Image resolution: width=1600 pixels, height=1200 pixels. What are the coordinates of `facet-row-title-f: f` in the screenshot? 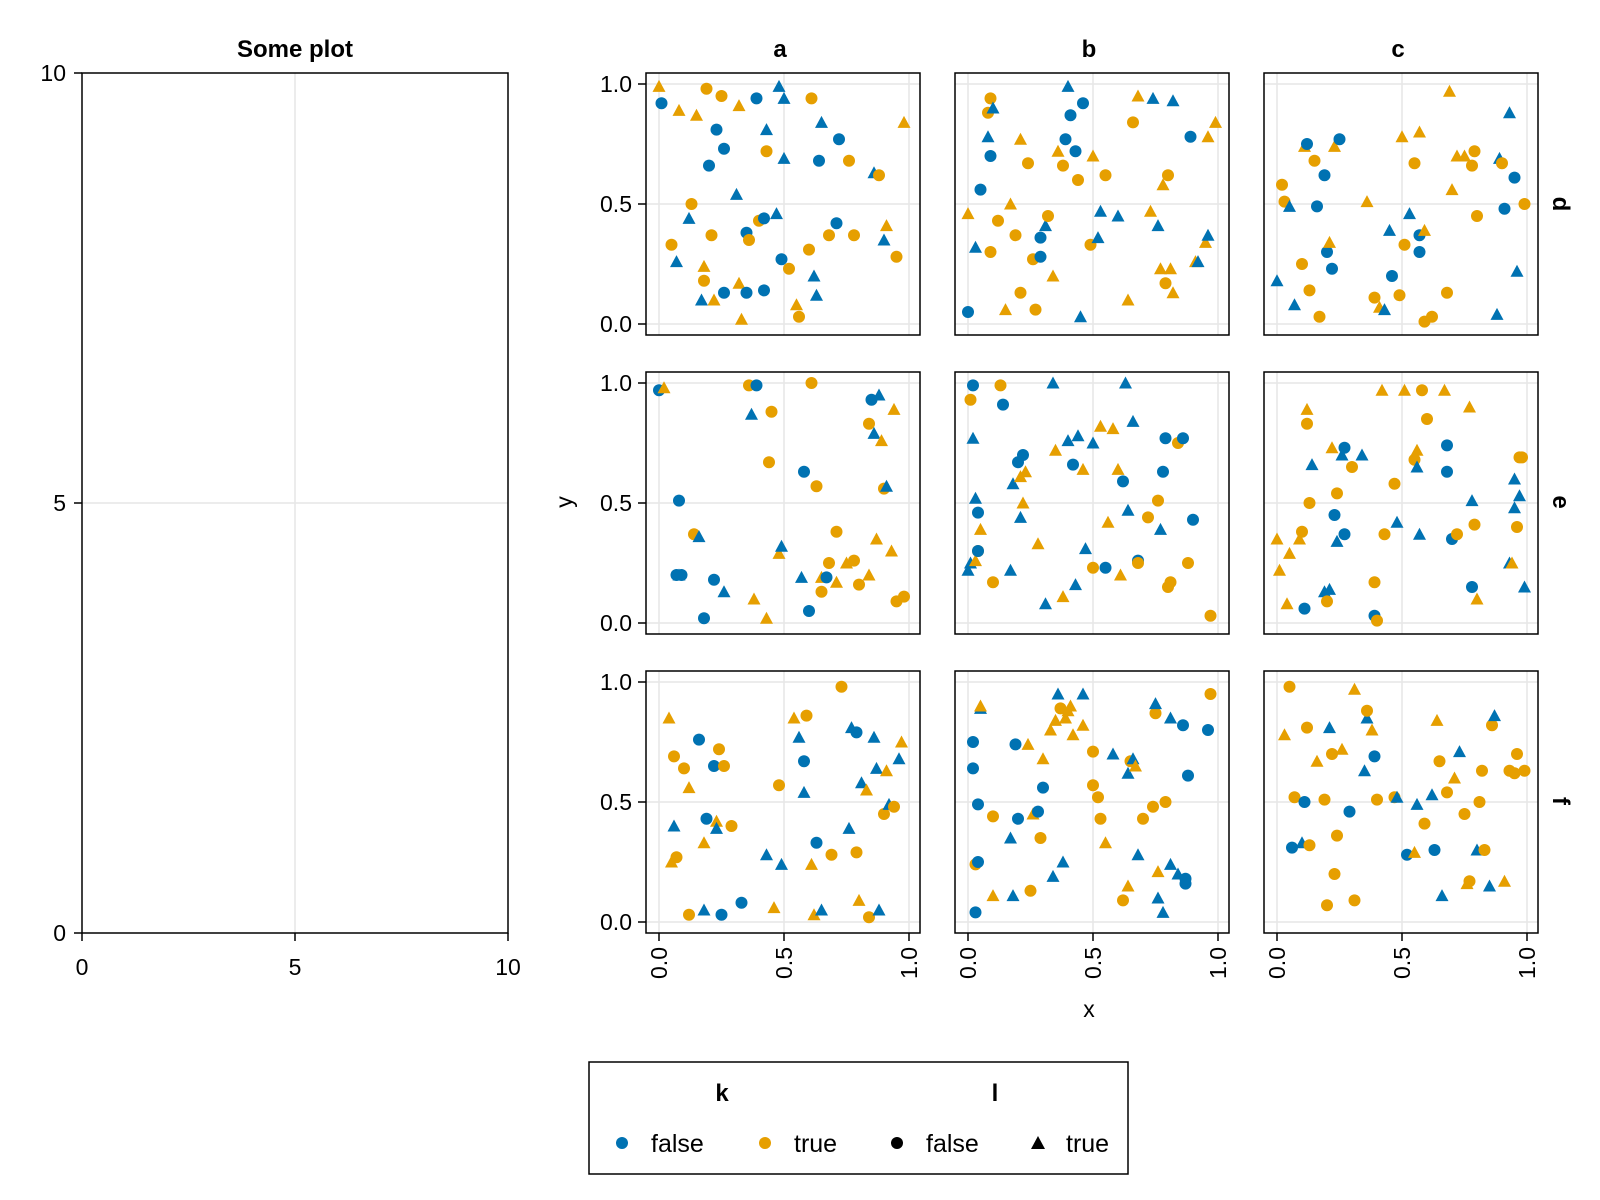 It's located at (1560, 801).